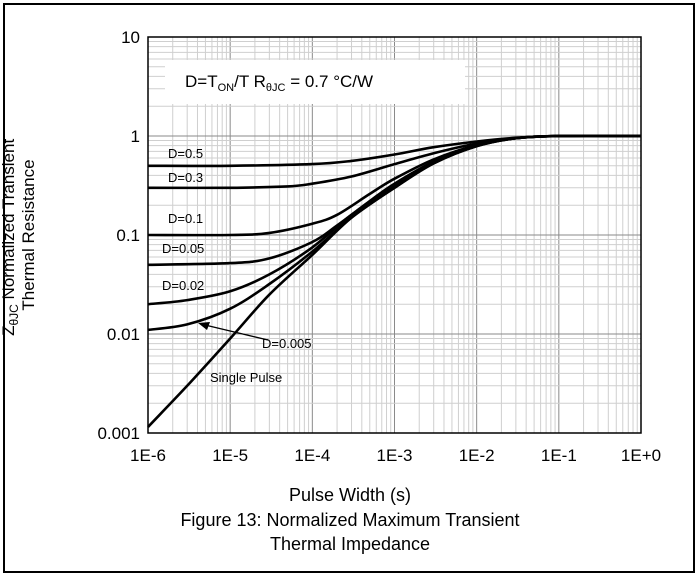  Describe the element at coordinates (130, 37) in the screenshot. I see `y-tick-label: 10` at that location.